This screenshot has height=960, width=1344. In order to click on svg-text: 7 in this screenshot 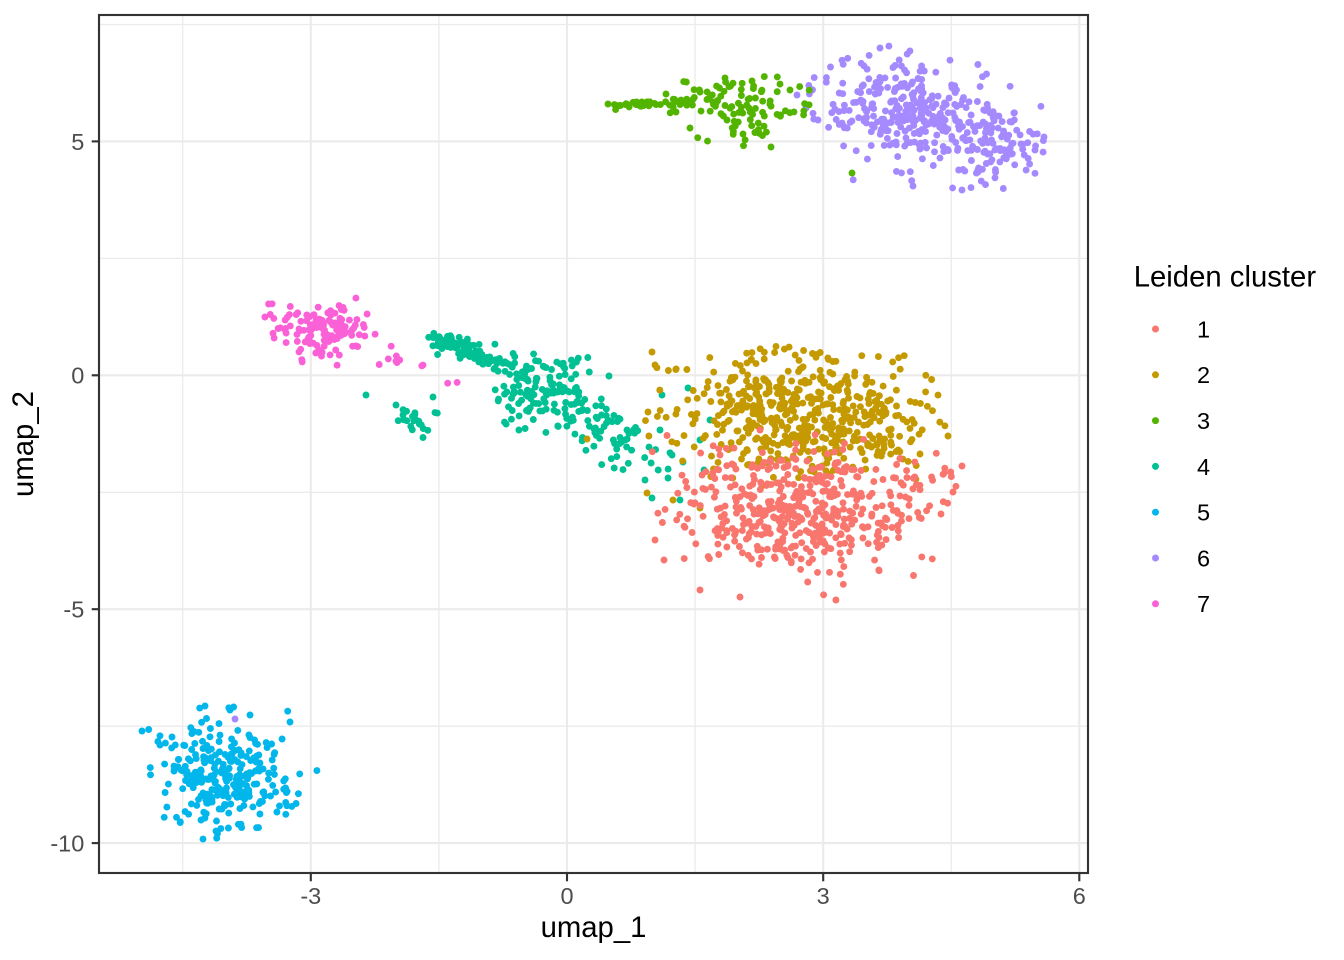, I will do `click(1203, 604)`.